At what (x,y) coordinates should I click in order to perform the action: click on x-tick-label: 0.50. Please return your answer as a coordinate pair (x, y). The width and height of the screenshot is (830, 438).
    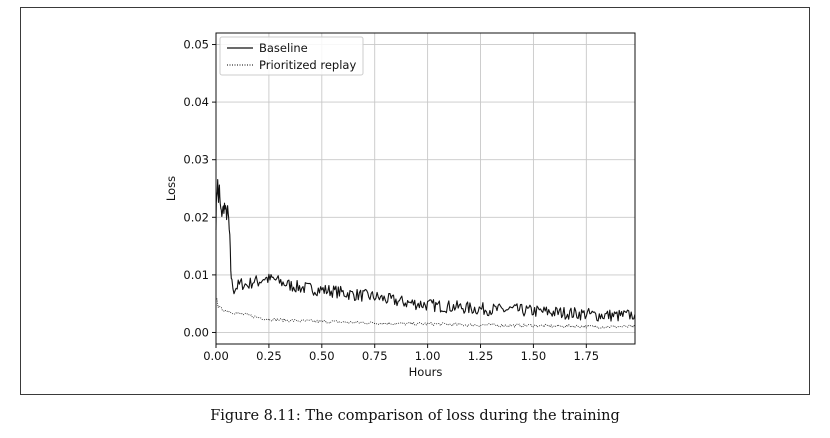
    Looking at the image, I should click on (322, 356).